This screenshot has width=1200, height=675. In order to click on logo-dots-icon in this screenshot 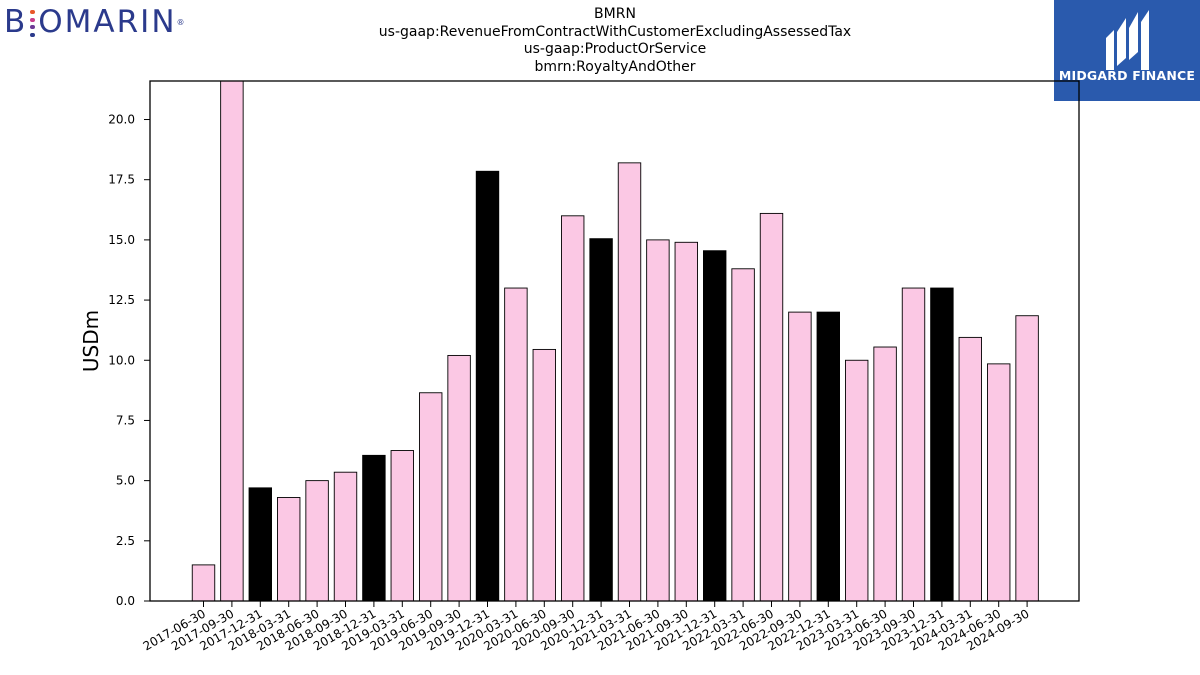, I will do `click(33, 23)`.